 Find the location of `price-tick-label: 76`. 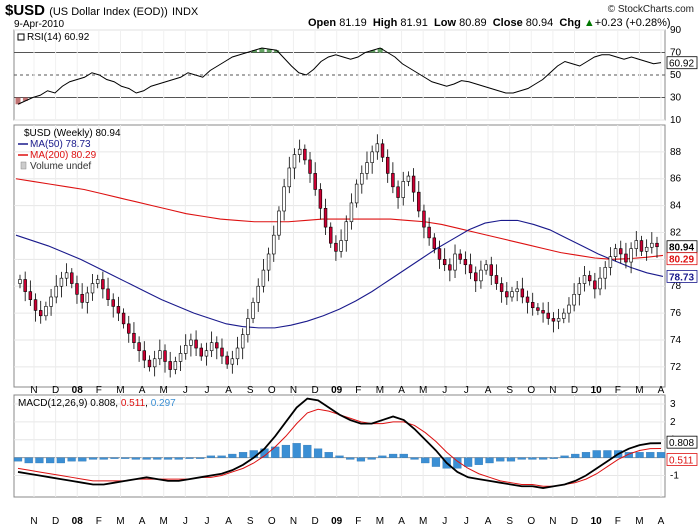

price-tick-label: 76 is located at coordinates (676, 313).